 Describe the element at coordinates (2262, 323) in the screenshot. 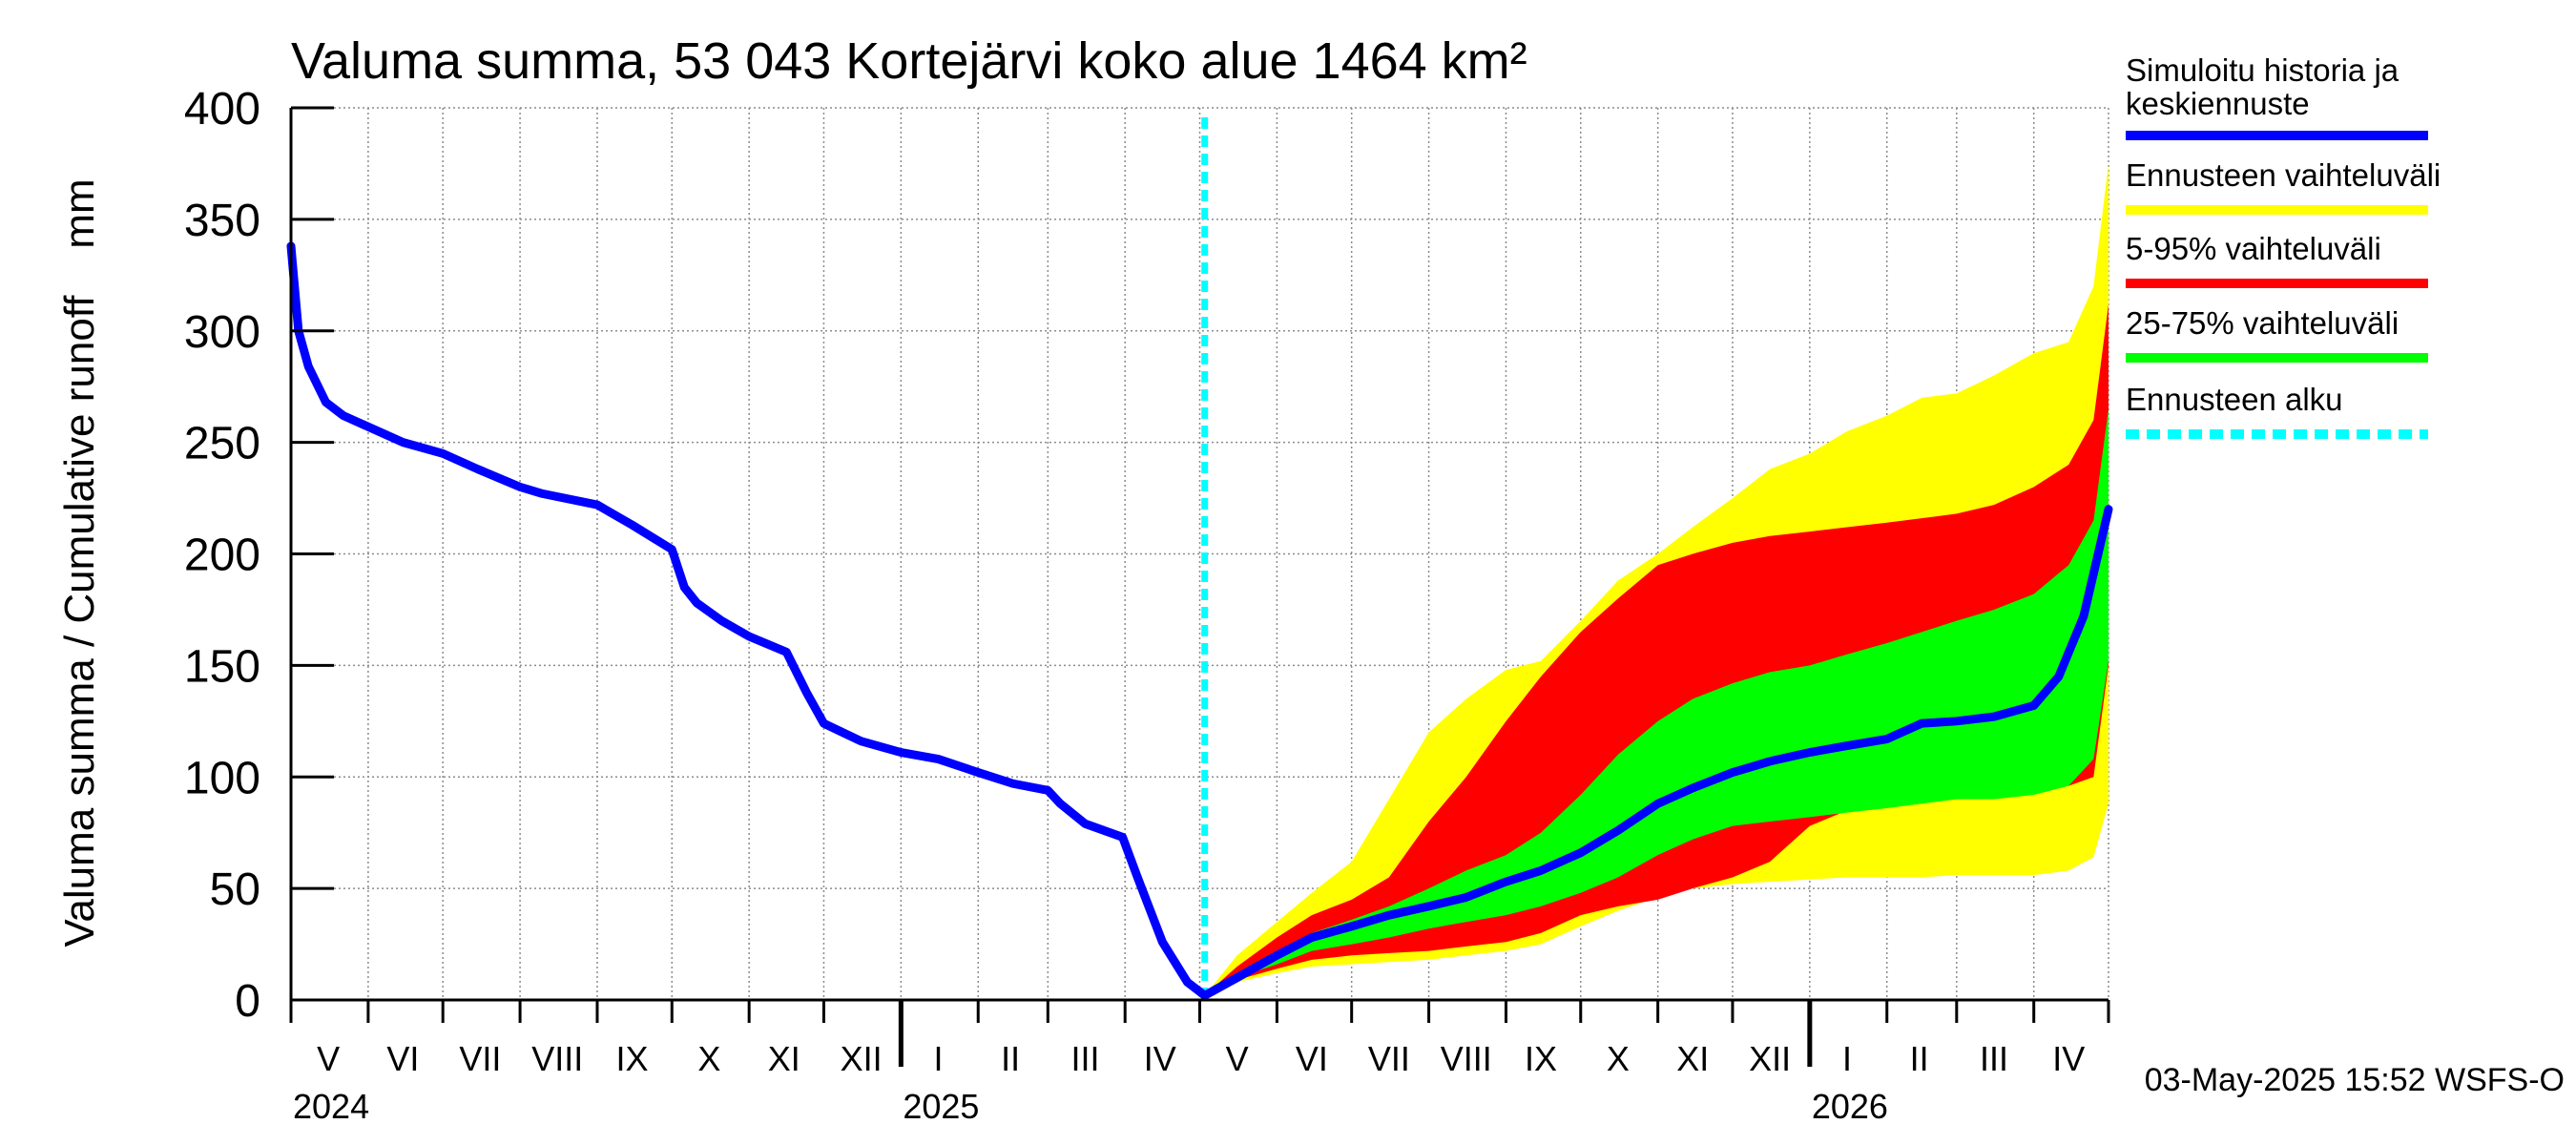

I see `legend-label: 25-75% vaihteluväli` at that location.